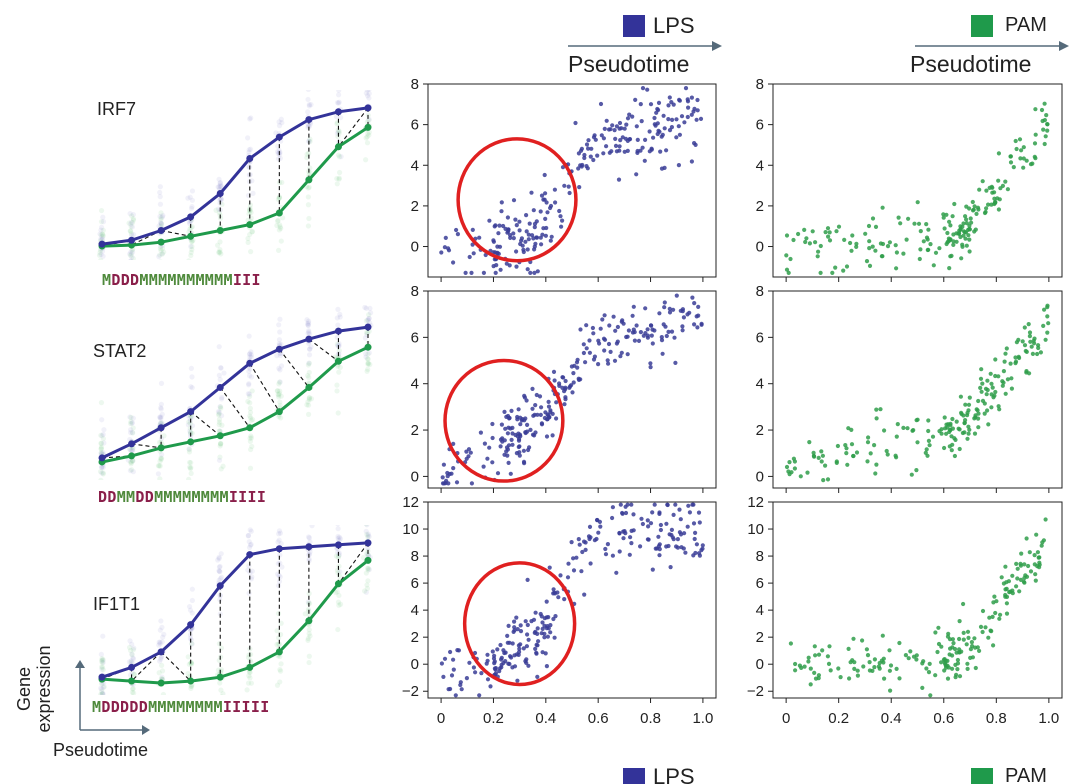 This screenshot has width=1085, height=784. What do you see at coordinates (146, 446) in the screenshot?
I see `alignment-link` at bounding box center [146, 446].